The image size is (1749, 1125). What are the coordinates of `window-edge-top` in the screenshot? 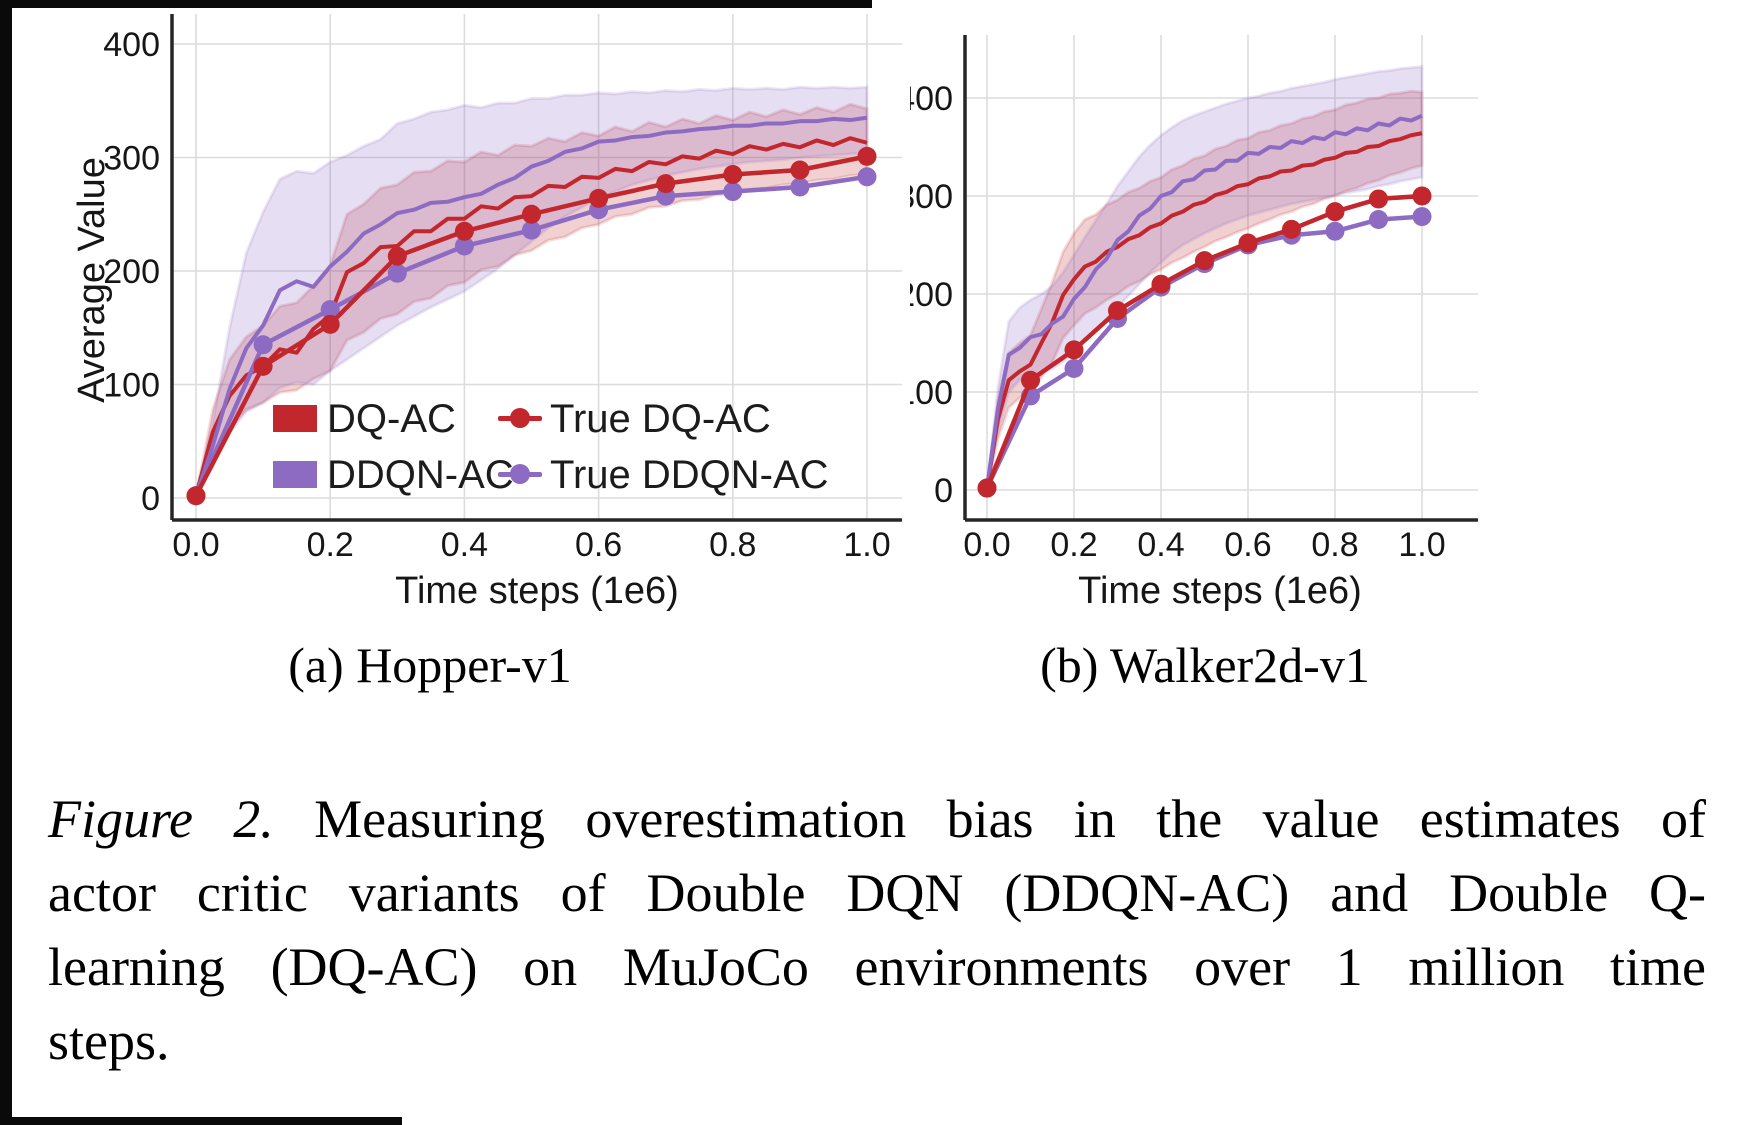 It's located at (436, 4).